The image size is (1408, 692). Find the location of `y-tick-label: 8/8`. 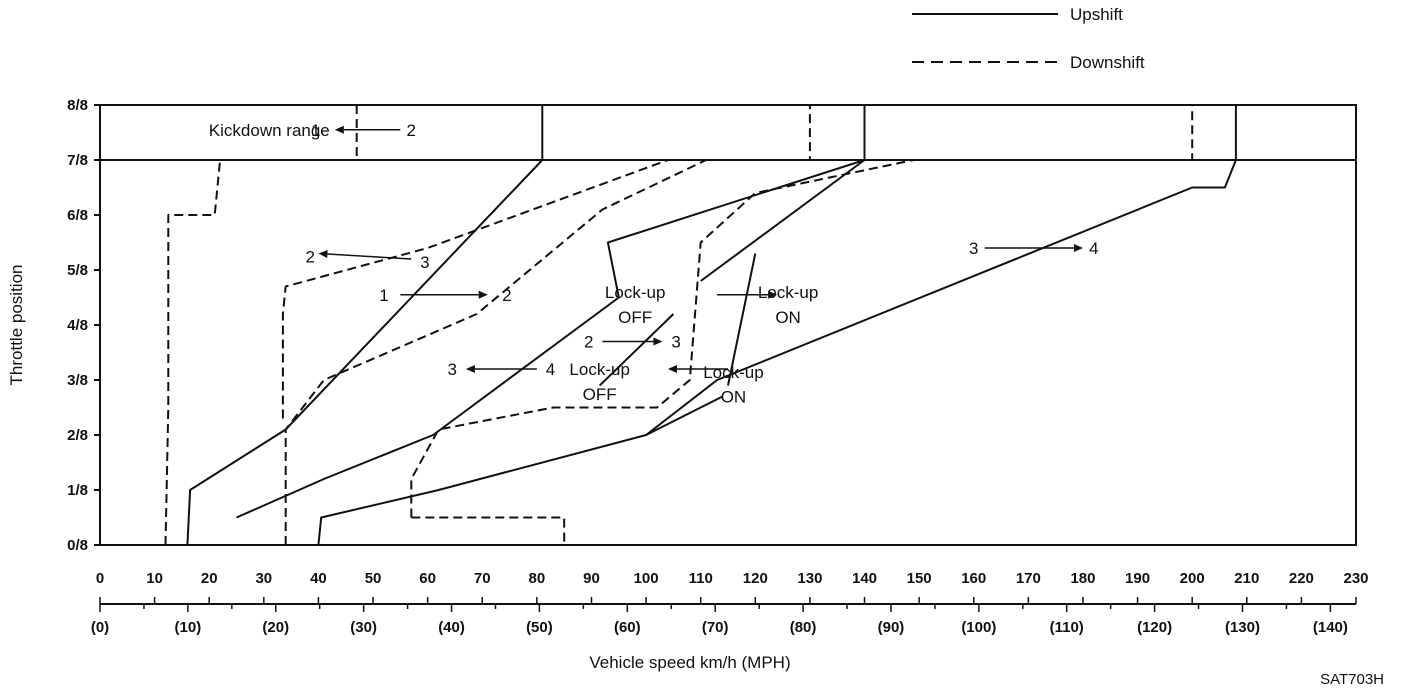

y-tick-label: 8/8 is located at coordinates (77, 105).